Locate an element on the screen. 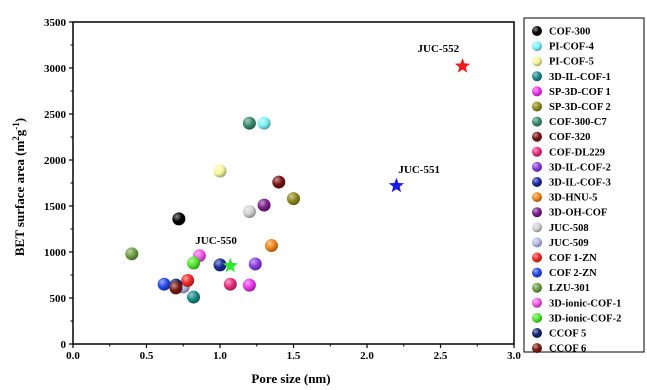  y-tick-label: 1500 is located at coordinates (55, 207).